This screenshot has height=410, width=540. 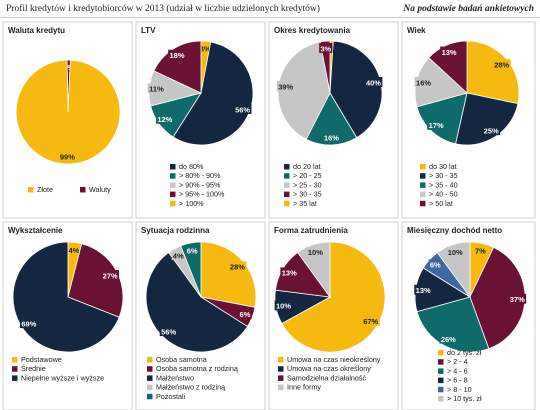 I want to click on data-label: 10%, so click(x=315, y=252).